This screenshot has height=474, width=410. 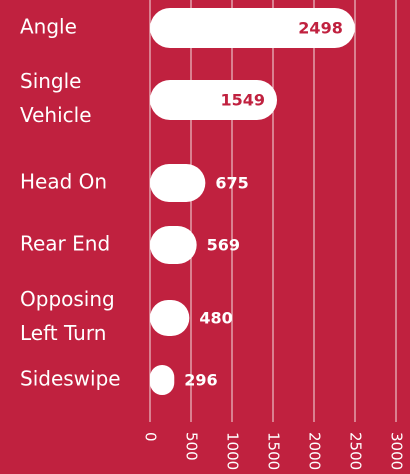 What do you see at coordinates (192, 446) in the screenshot?
I see `x-tick-label: 500` at bounding box center [192, 446].